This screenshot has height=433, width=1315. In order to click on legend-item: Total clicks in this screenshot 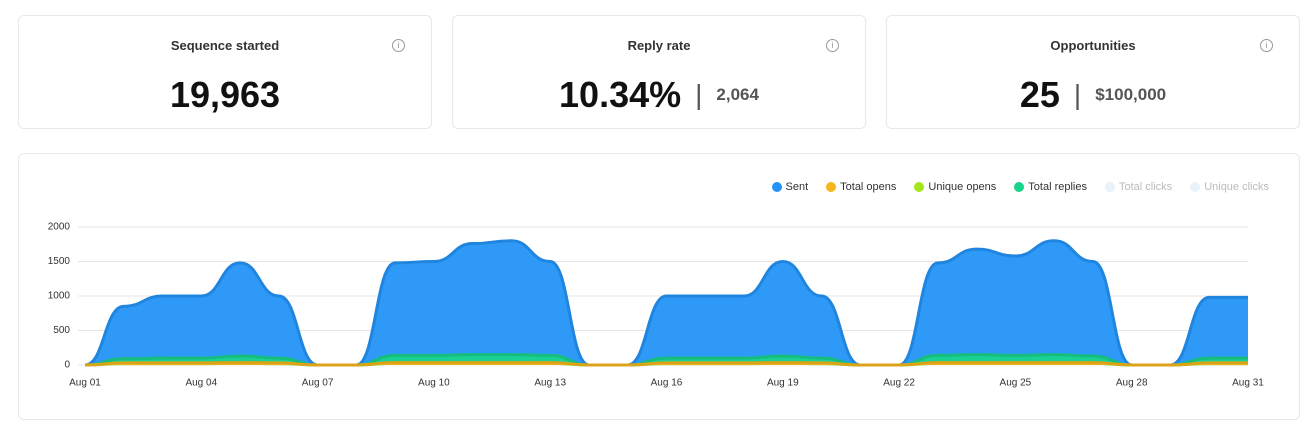, I will do `click(1138, 187)`.